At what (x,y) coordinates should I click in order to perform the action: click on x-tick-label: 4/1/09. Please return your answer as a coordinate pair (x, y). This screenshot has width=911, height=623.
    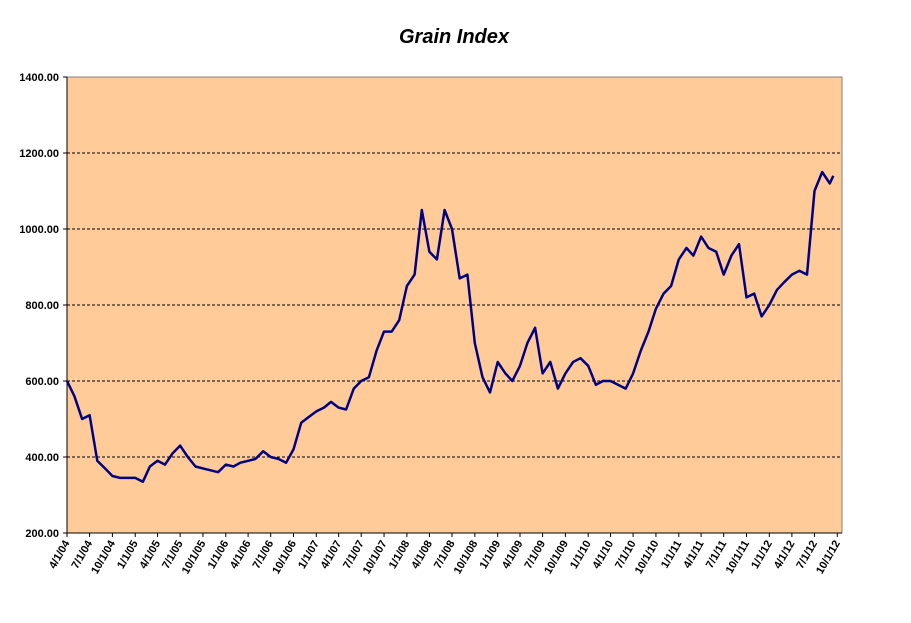
    Looking at the image, I should click on (513, 555).